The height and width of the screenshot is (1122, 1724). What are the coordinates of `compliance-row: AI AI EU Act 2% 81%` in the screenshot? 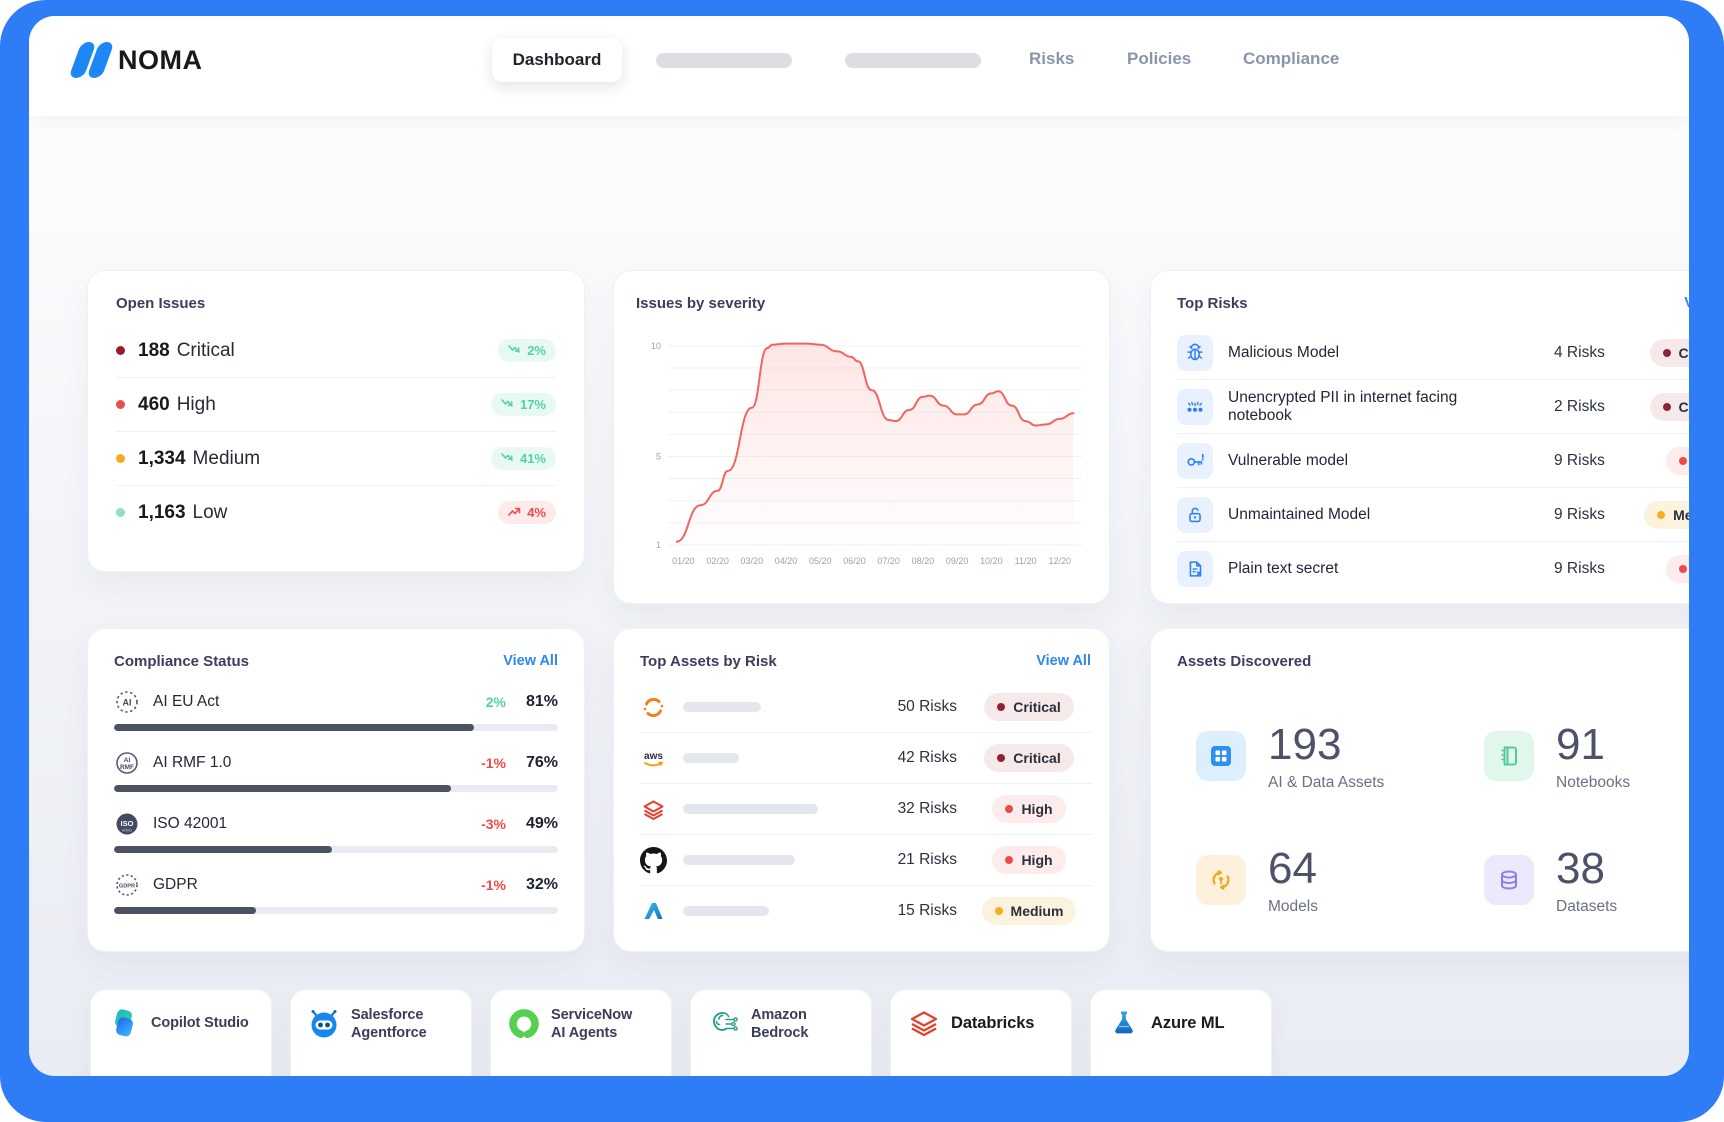 It's located at (336, 710).